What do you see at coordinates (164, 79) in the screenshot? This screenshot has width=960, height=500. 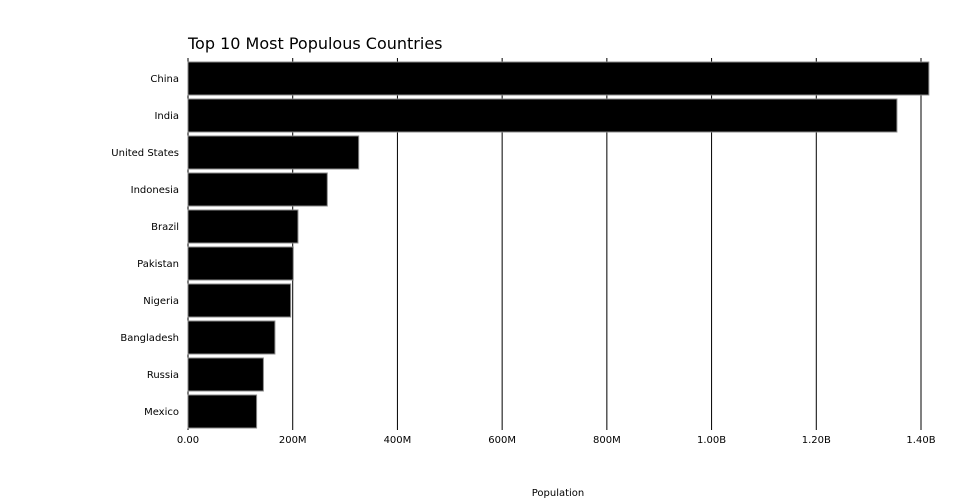 I see `y-tick-label: China` at bounding box center [164, 79].